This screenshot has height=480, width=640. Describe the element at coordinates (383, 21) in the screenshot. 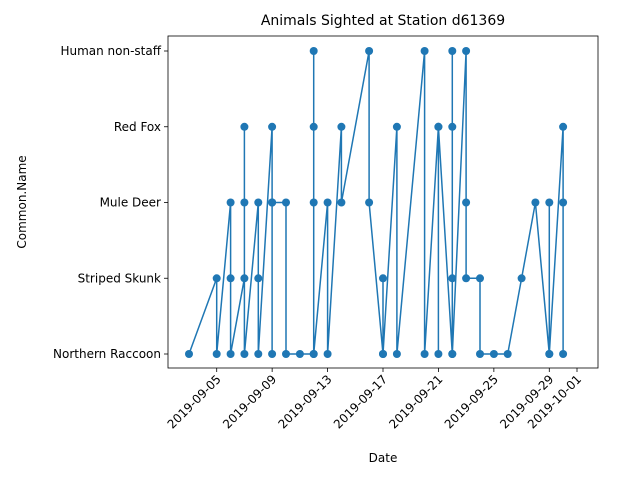

I see `chart-title: Animals Sighted at Station d61369` at that location.